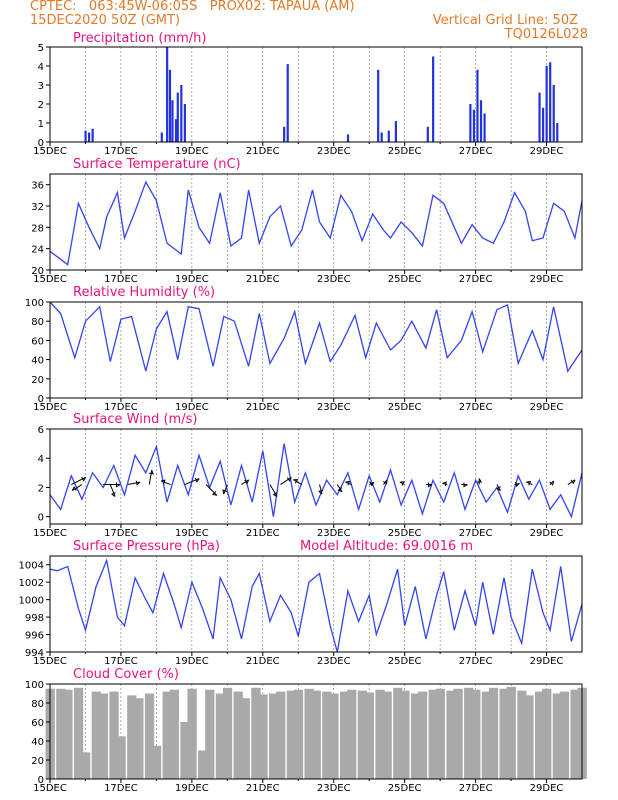  I want to click on y-tick-label: 994, so click(34, 653).